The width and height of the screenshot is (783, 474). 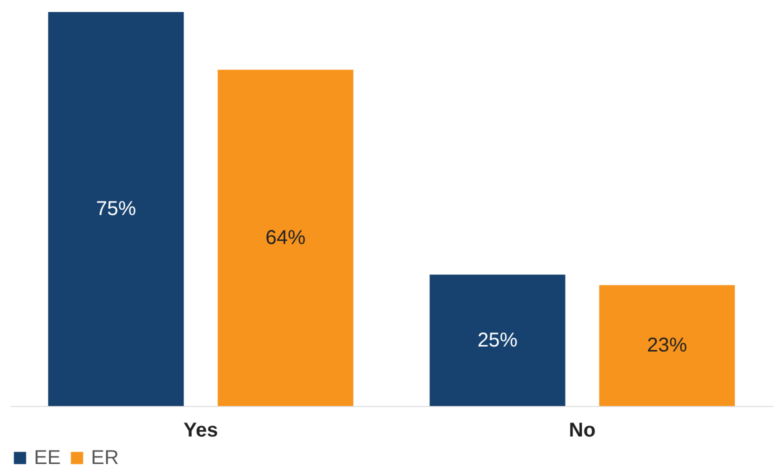 What do you see at coordinates (582, 431) in the screenshot?
I see `x-tick-label: No` at bounding box center [582, 431].